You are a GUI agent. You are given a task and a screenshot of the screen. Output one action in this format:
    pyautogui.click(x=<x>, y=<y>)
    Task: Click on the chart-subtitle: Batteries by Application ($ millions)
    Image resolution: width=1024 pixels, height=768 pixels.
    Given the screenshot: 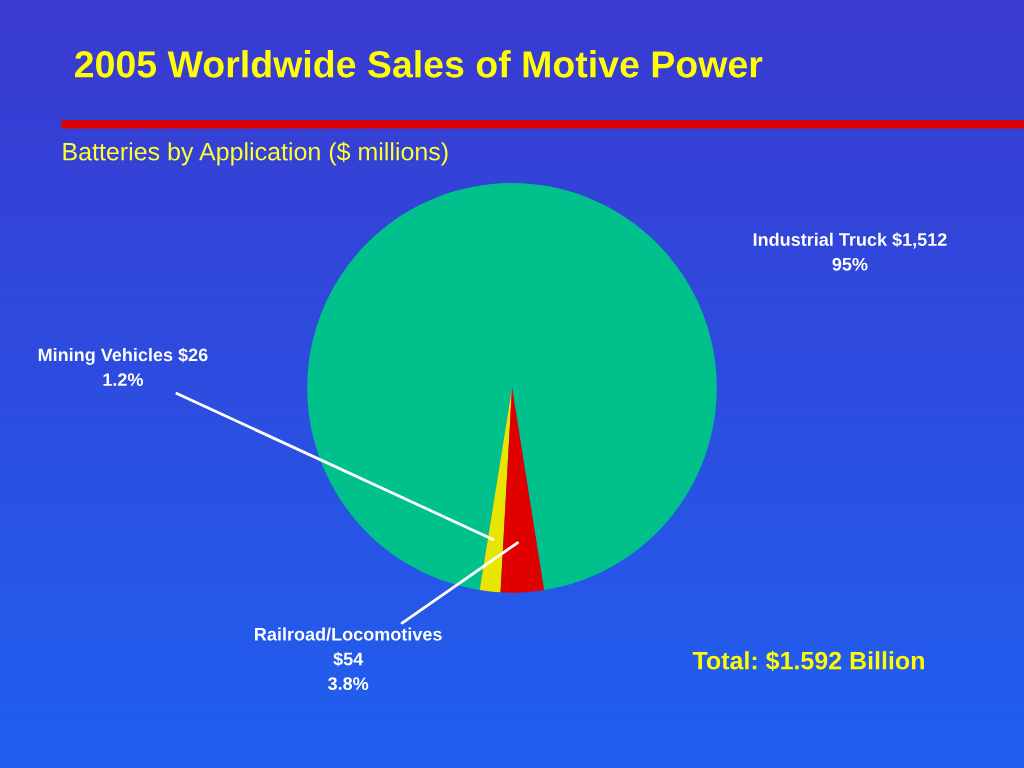 What is the action you would take?
    pyautogui.click(x=255, y=153)
    